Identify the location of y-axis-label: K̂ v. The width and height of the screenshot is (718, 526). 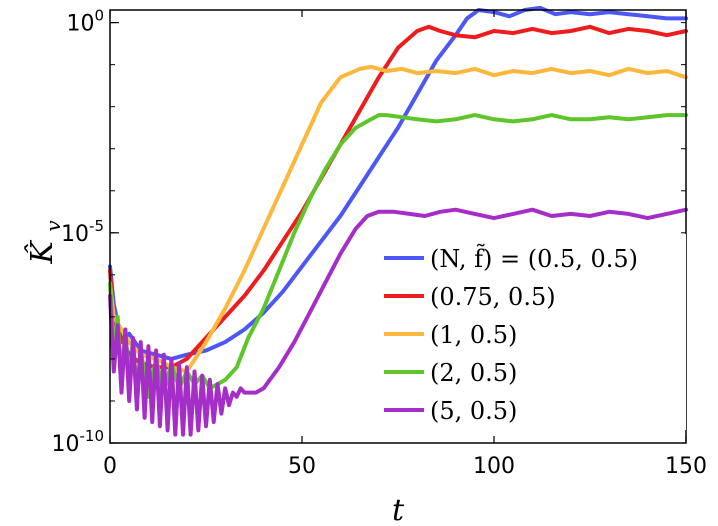
(45, 242).